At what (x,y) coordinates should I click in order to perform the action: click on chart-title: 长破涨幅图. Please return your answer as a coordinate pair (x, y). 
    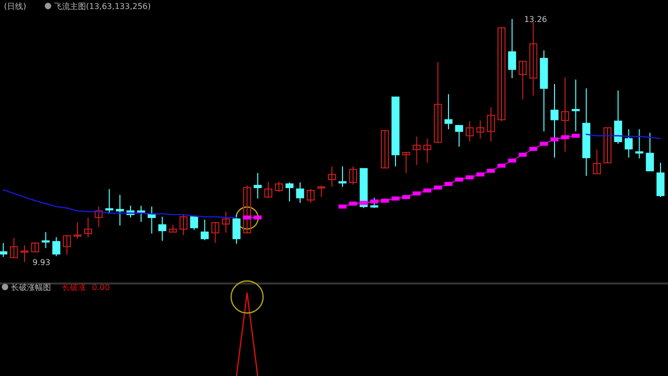
    Looking at the image, I should click on (31, 287).